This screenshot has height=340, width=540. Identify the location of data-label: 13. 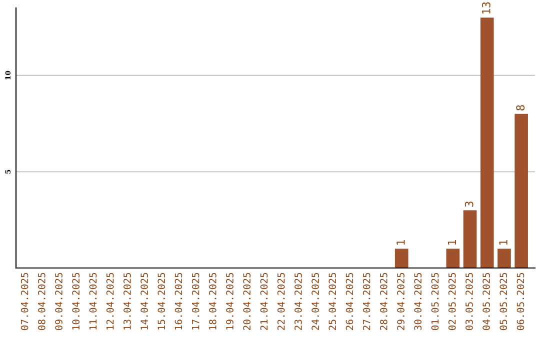
(486, 8).